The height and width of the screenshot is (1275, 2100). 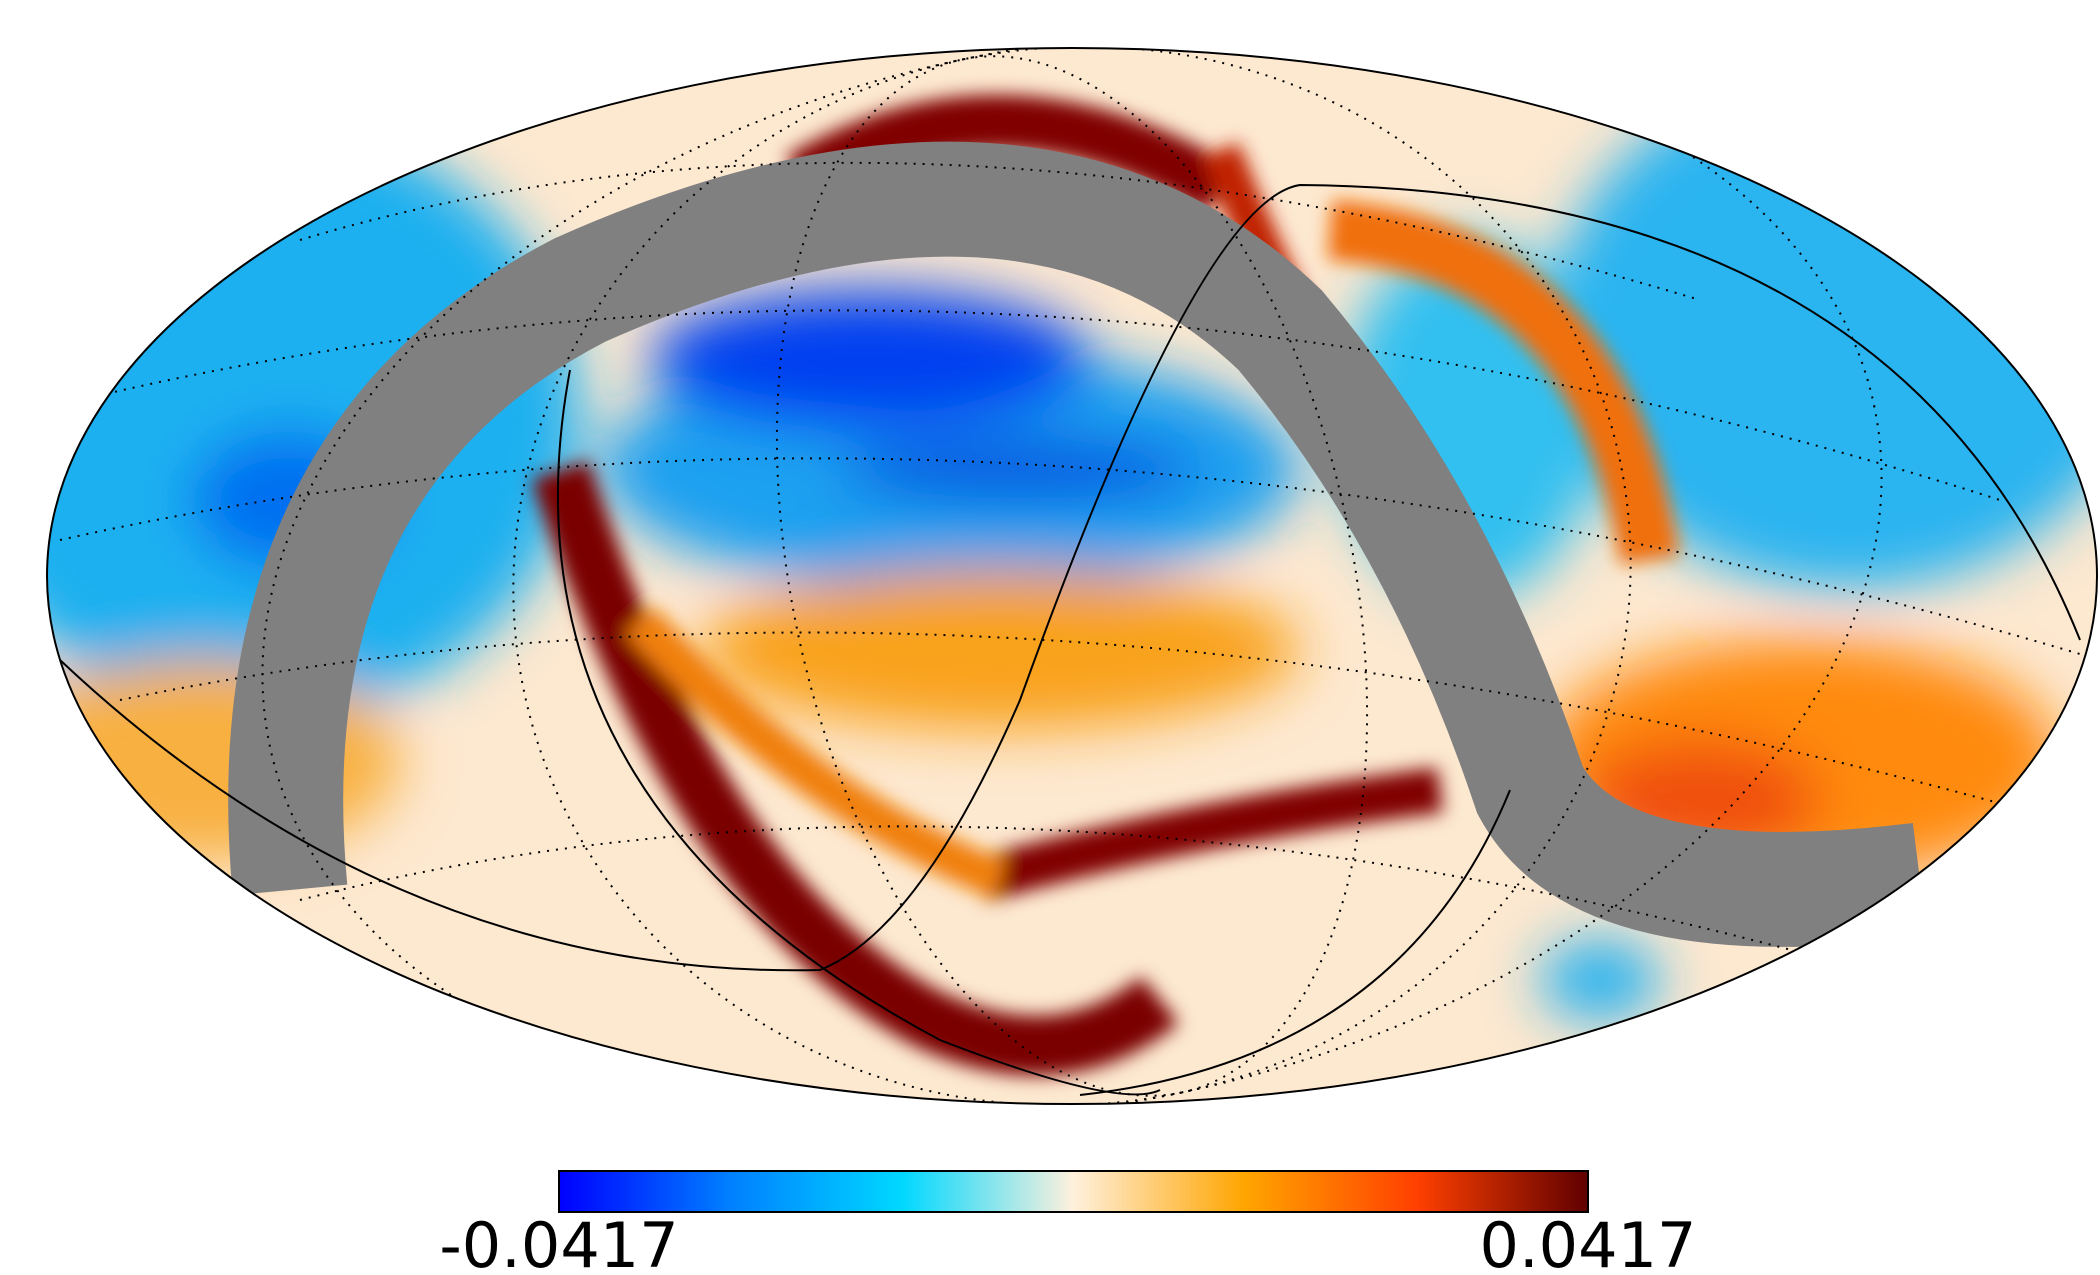 I want to click on colorbar-min-label: -0.0417, so click(x=558, y=1242).